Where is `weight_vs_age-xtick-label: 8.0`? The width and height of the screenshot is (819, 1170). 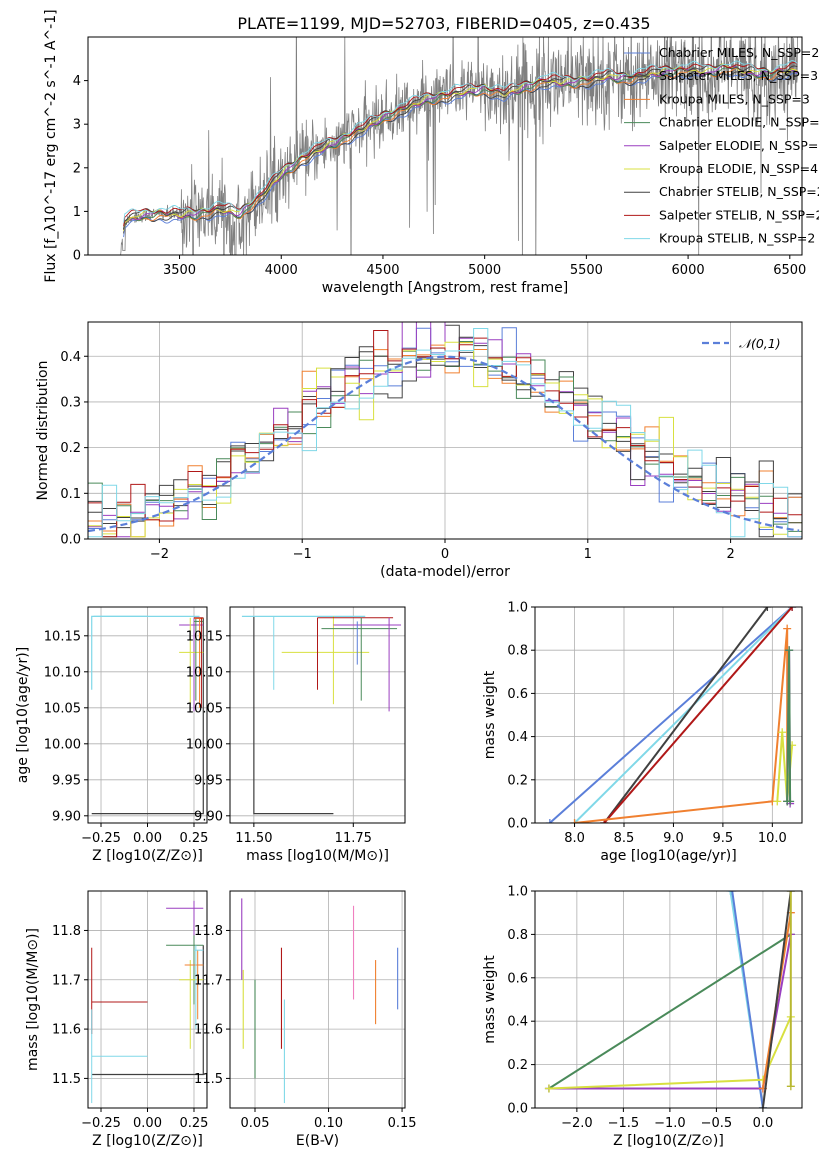 weight_vs_age-xtick-label: 8.0 is located at coordinates (574, 838).